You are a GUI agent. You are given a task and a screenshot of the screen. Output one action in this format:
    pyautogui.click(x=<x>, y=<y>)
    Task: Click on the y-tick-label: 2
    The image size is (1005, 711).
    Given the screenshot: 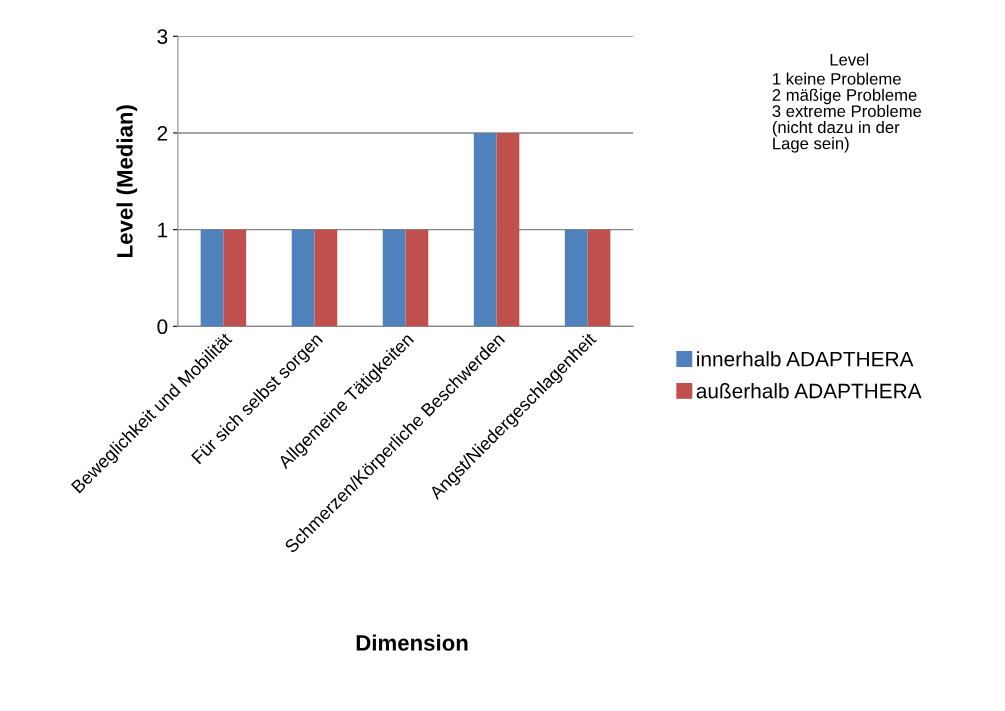 What is the action you would take?
    pyautogui.click(x=162, y=133)
    